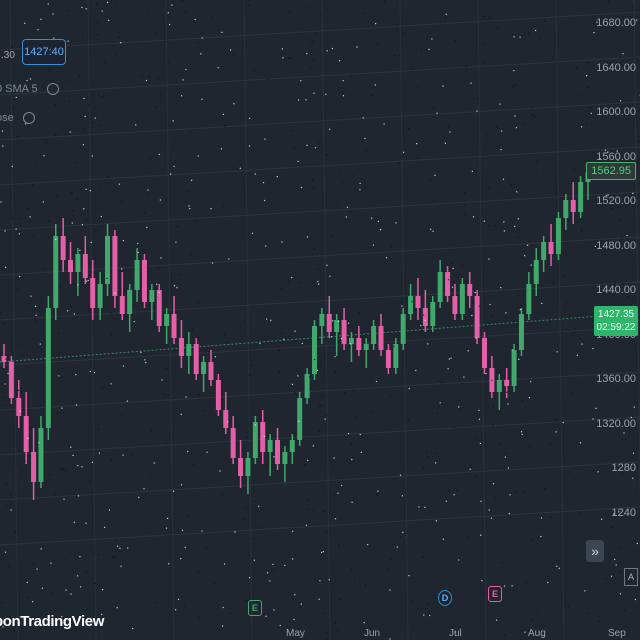 The height and width of the screenshot is (640, 640). Describe the element at coordinates (44, 52) in the screenshot. I see `time-box: 1427:40` at that location.